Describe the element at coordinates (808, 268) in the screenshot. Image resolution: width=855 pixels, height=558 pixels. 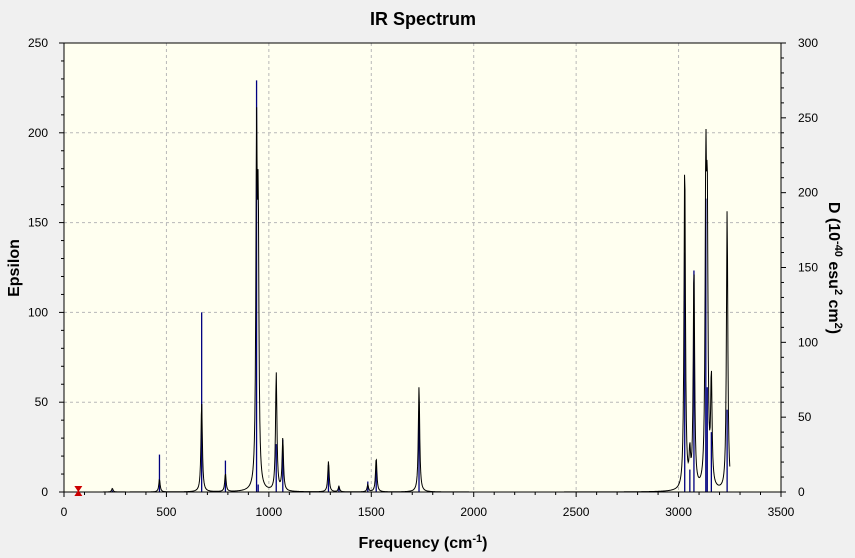
I see `y-right-tick-label: 150` at that location.